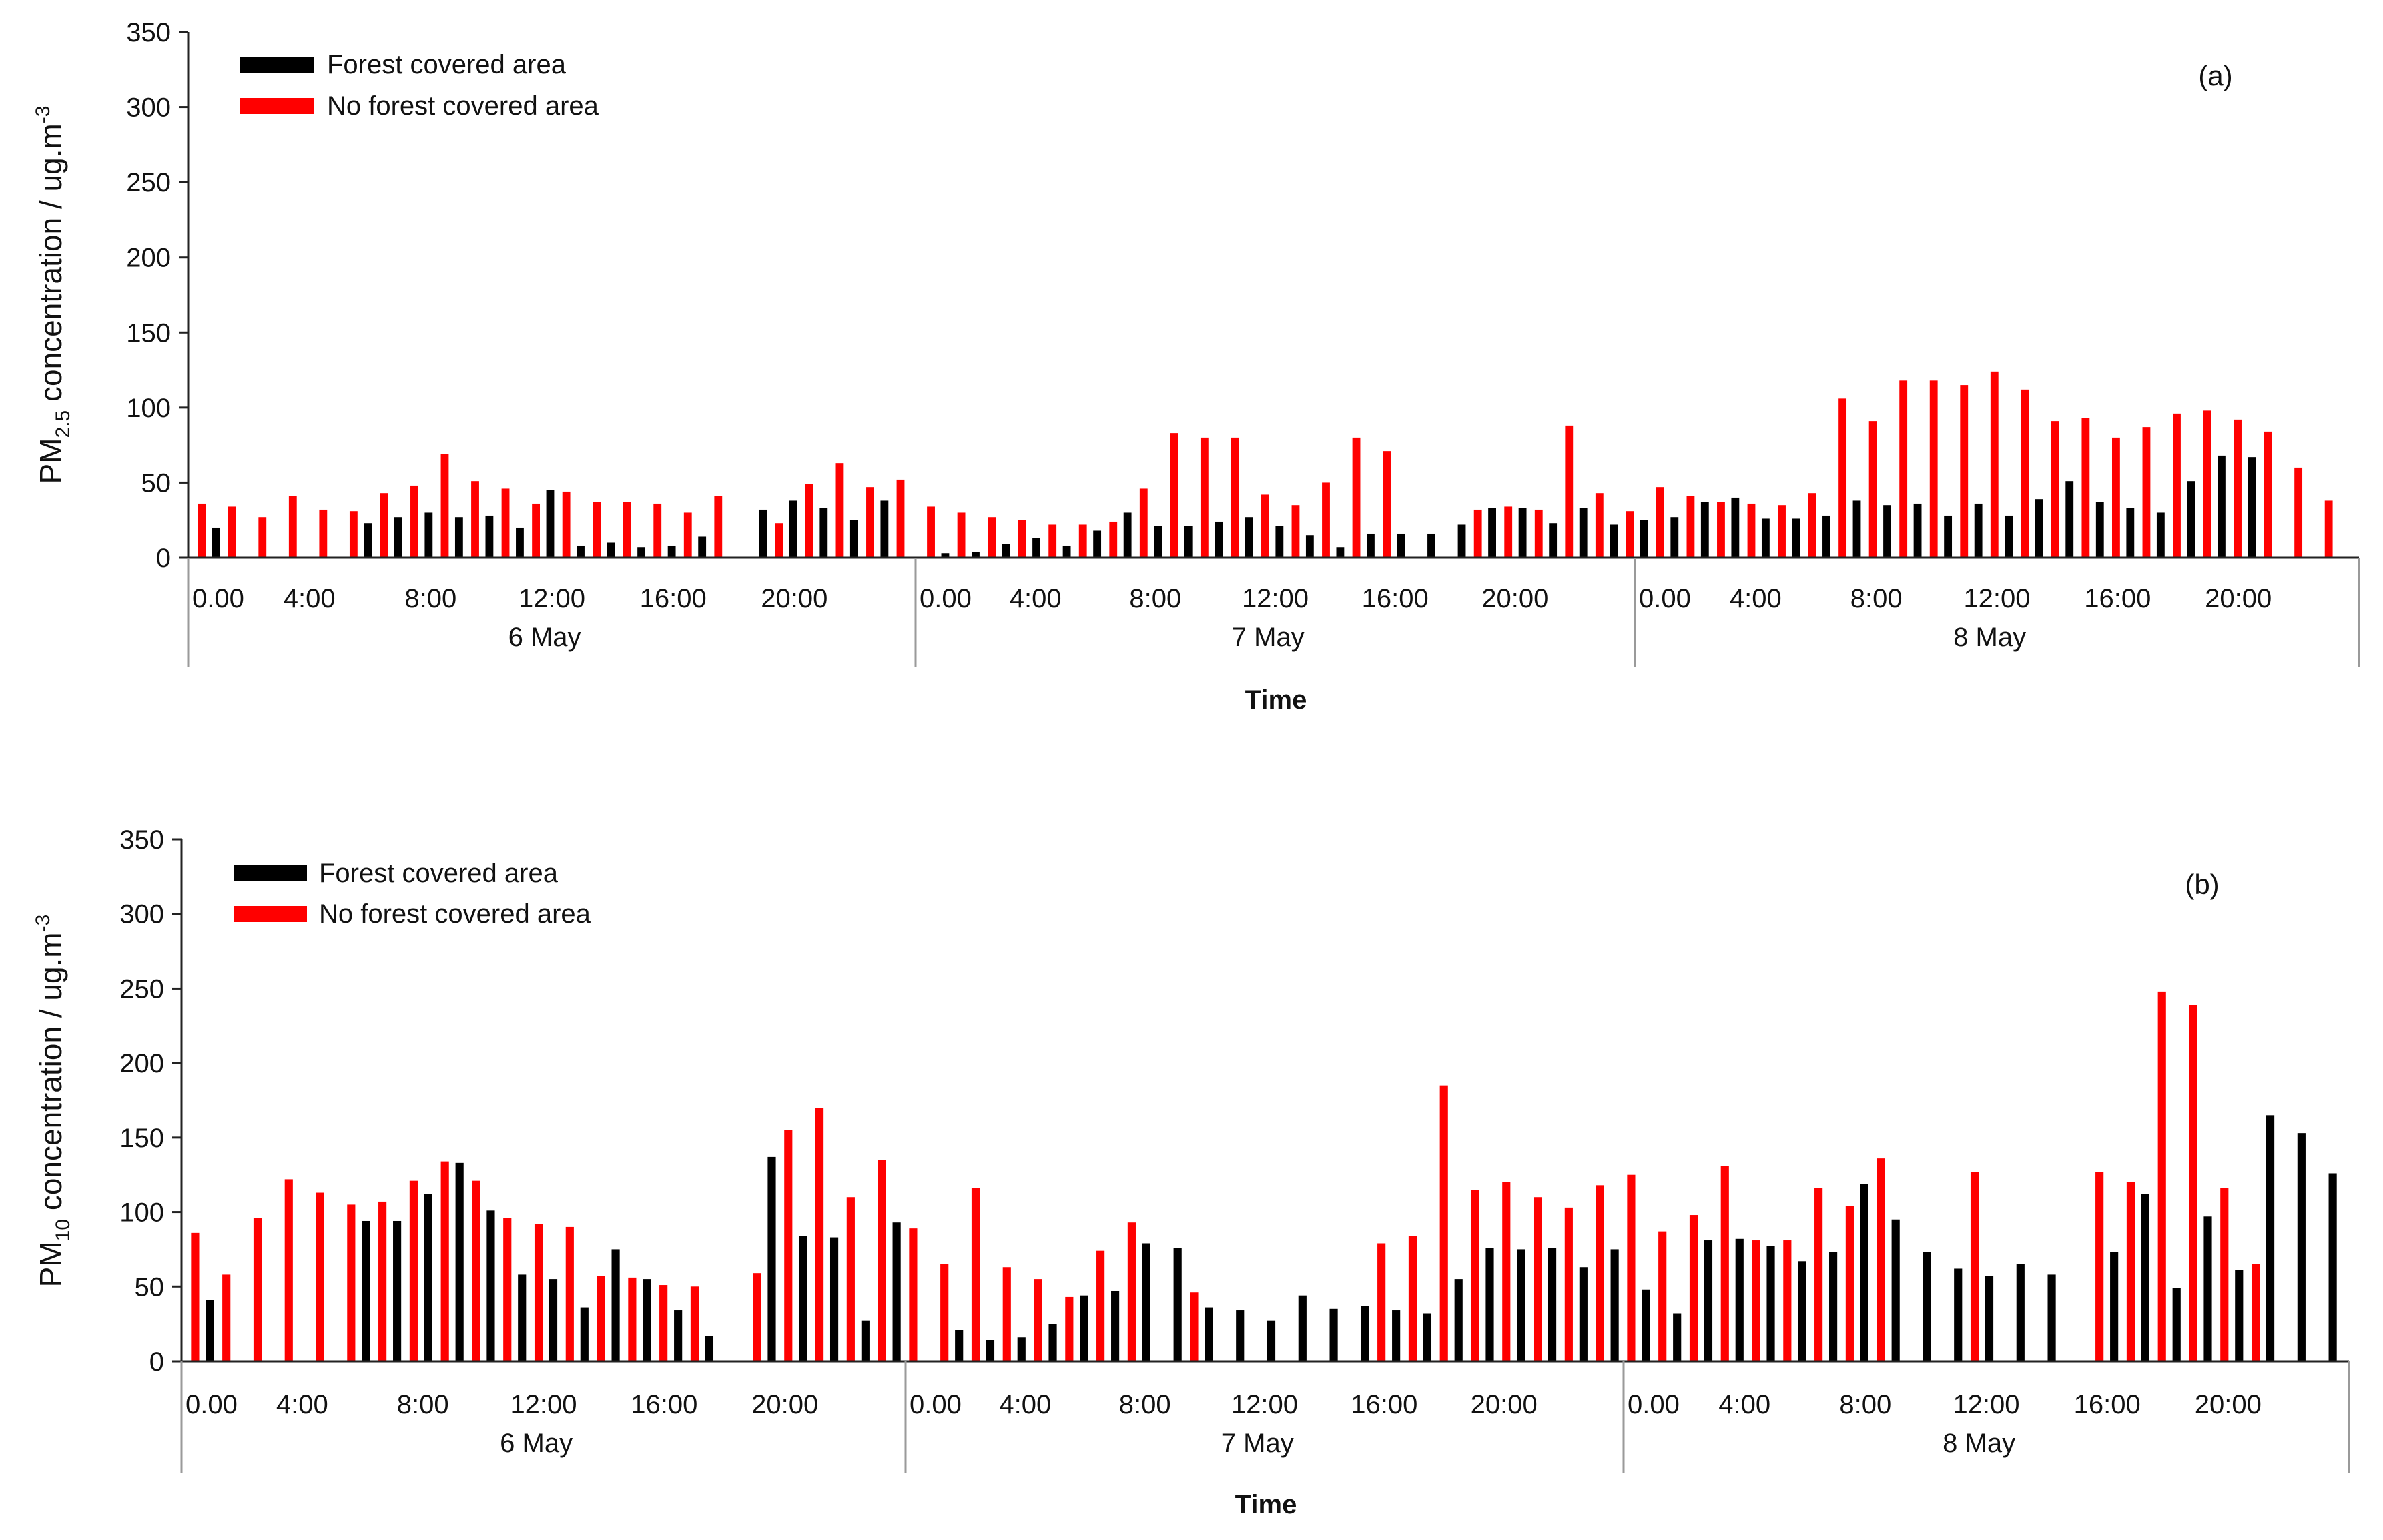 This screenshot has height=1540, width=2383. What do you see at coordinates (148, 258) in the screenshot?
I see `y-tick-label: 200` at bounding box center [148, 258].